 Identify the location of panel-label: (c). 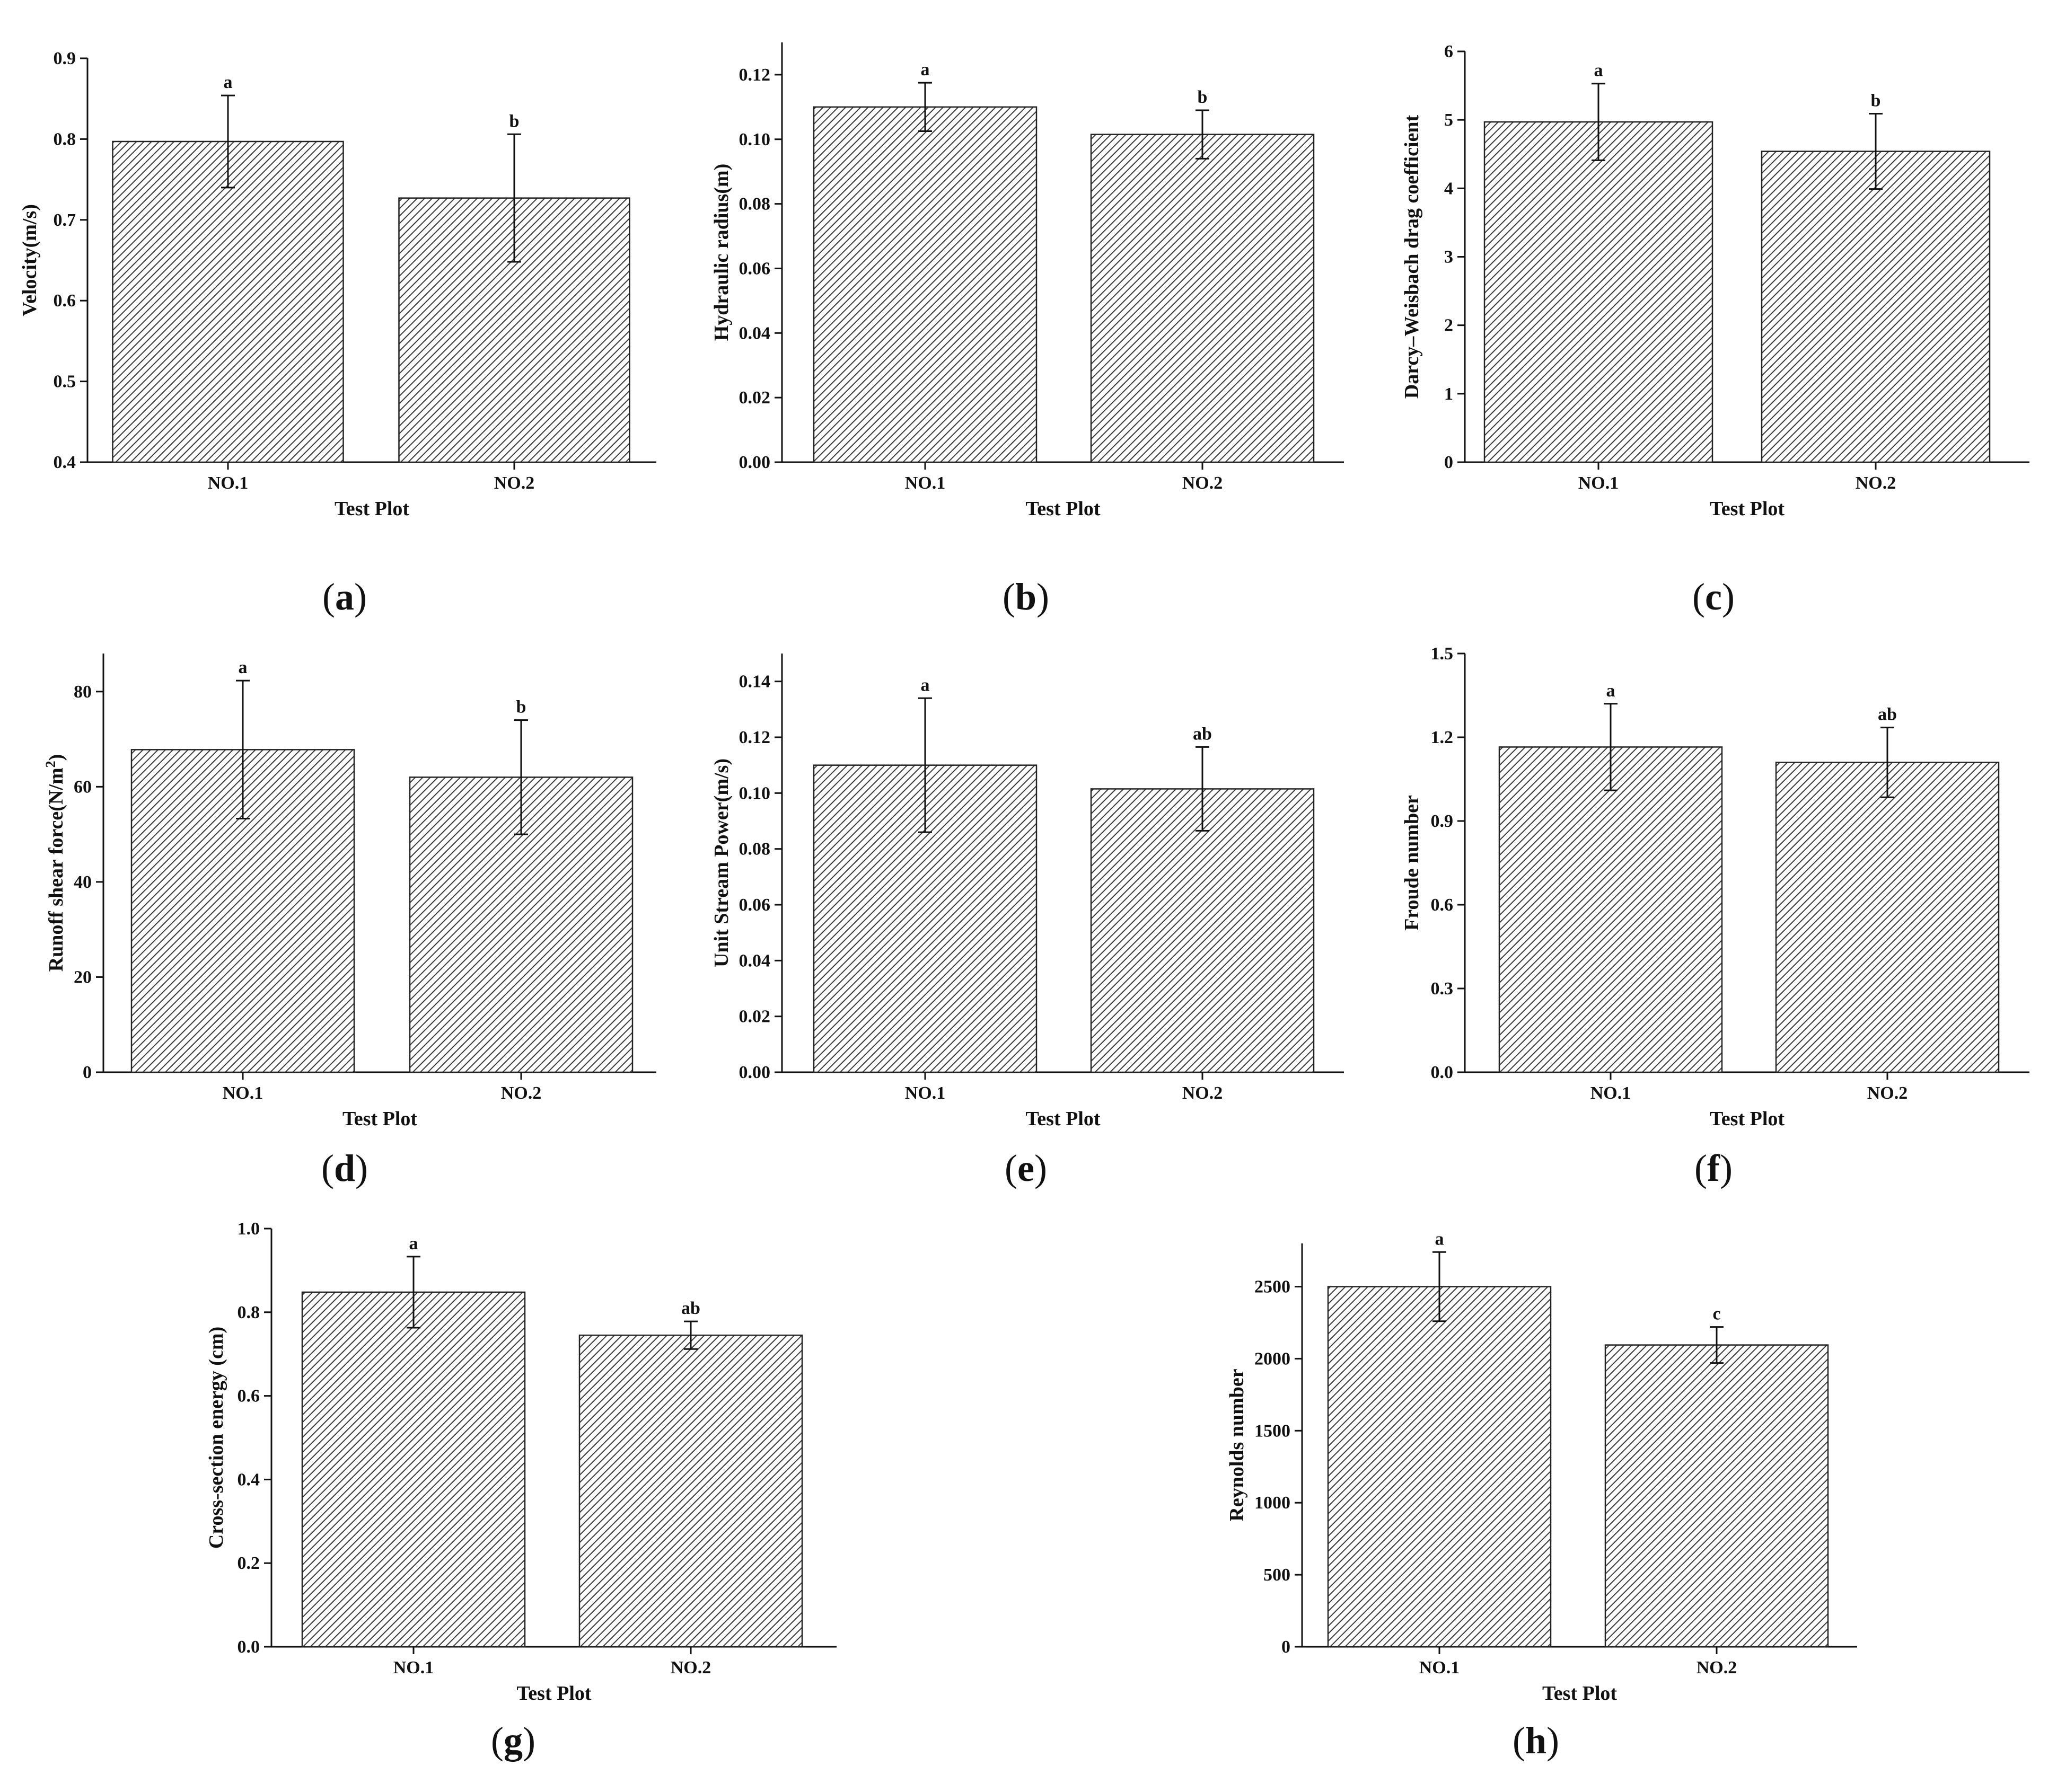
(1714, 597).